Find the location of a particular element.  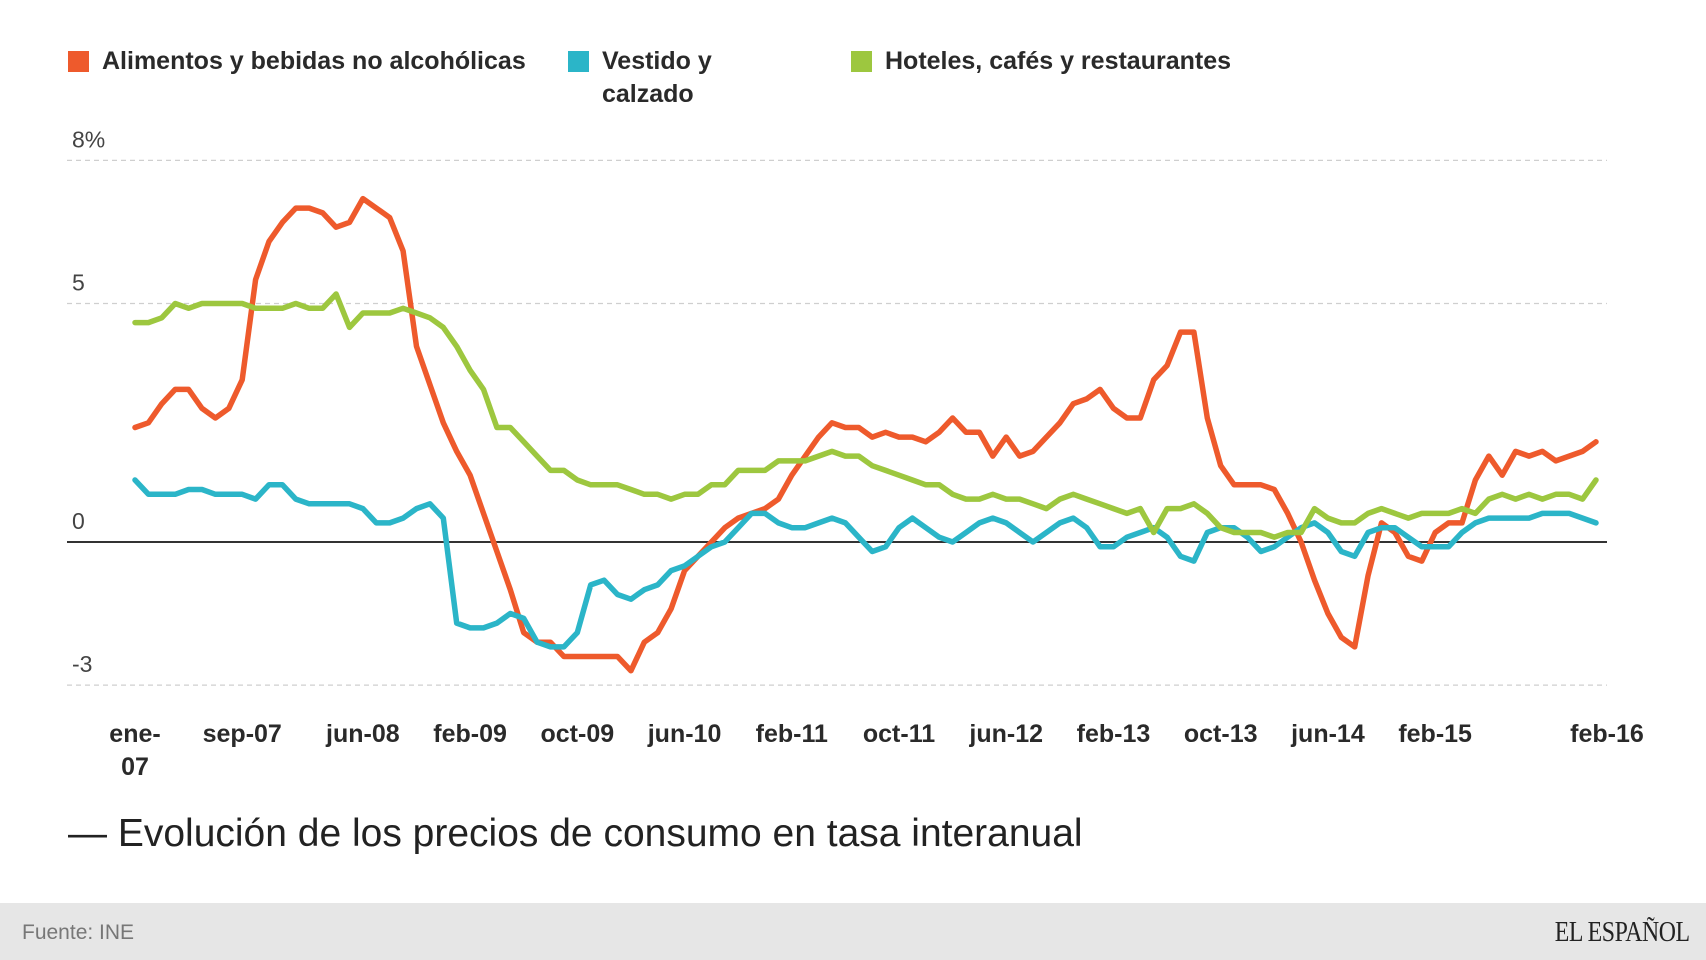

legend-item-hoteles: Hoteles, cafés y restaurantes is located at coordinates (1041, 61).